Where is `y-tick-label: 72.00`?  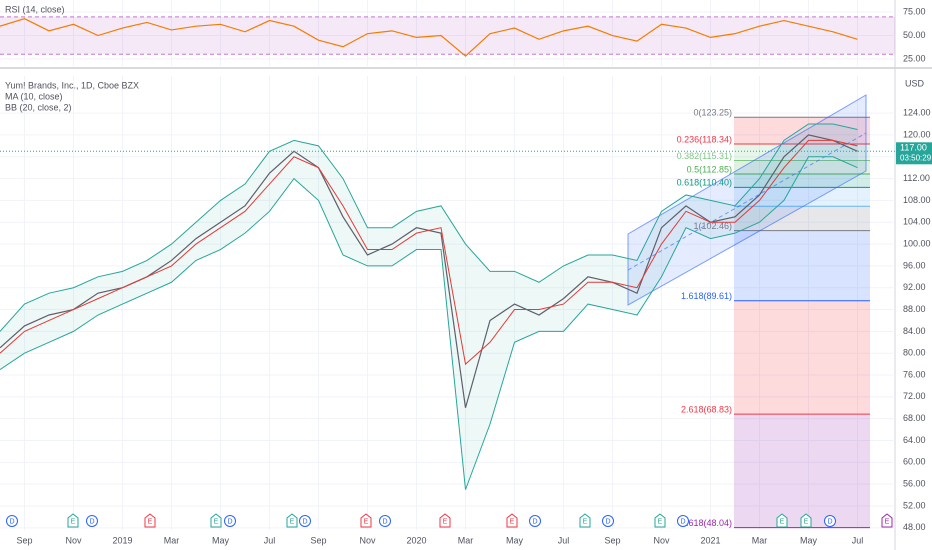 y-tick-label: 72.00 is located at coordinates (914, 396).